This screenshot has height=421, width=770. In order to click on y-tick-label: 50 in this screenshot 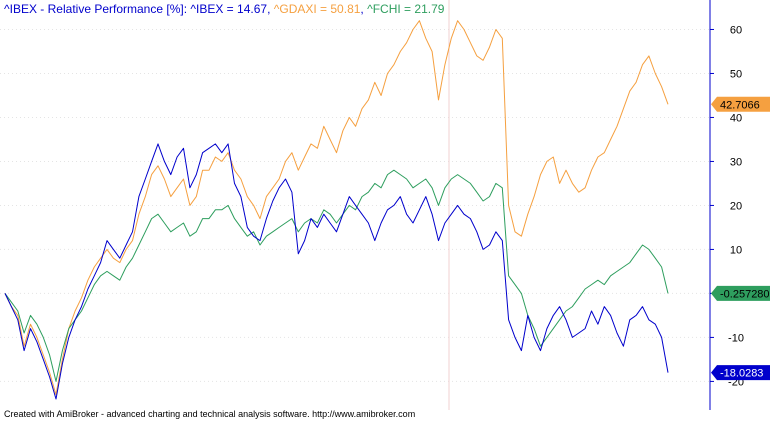, I will do `click(736, 74)`.